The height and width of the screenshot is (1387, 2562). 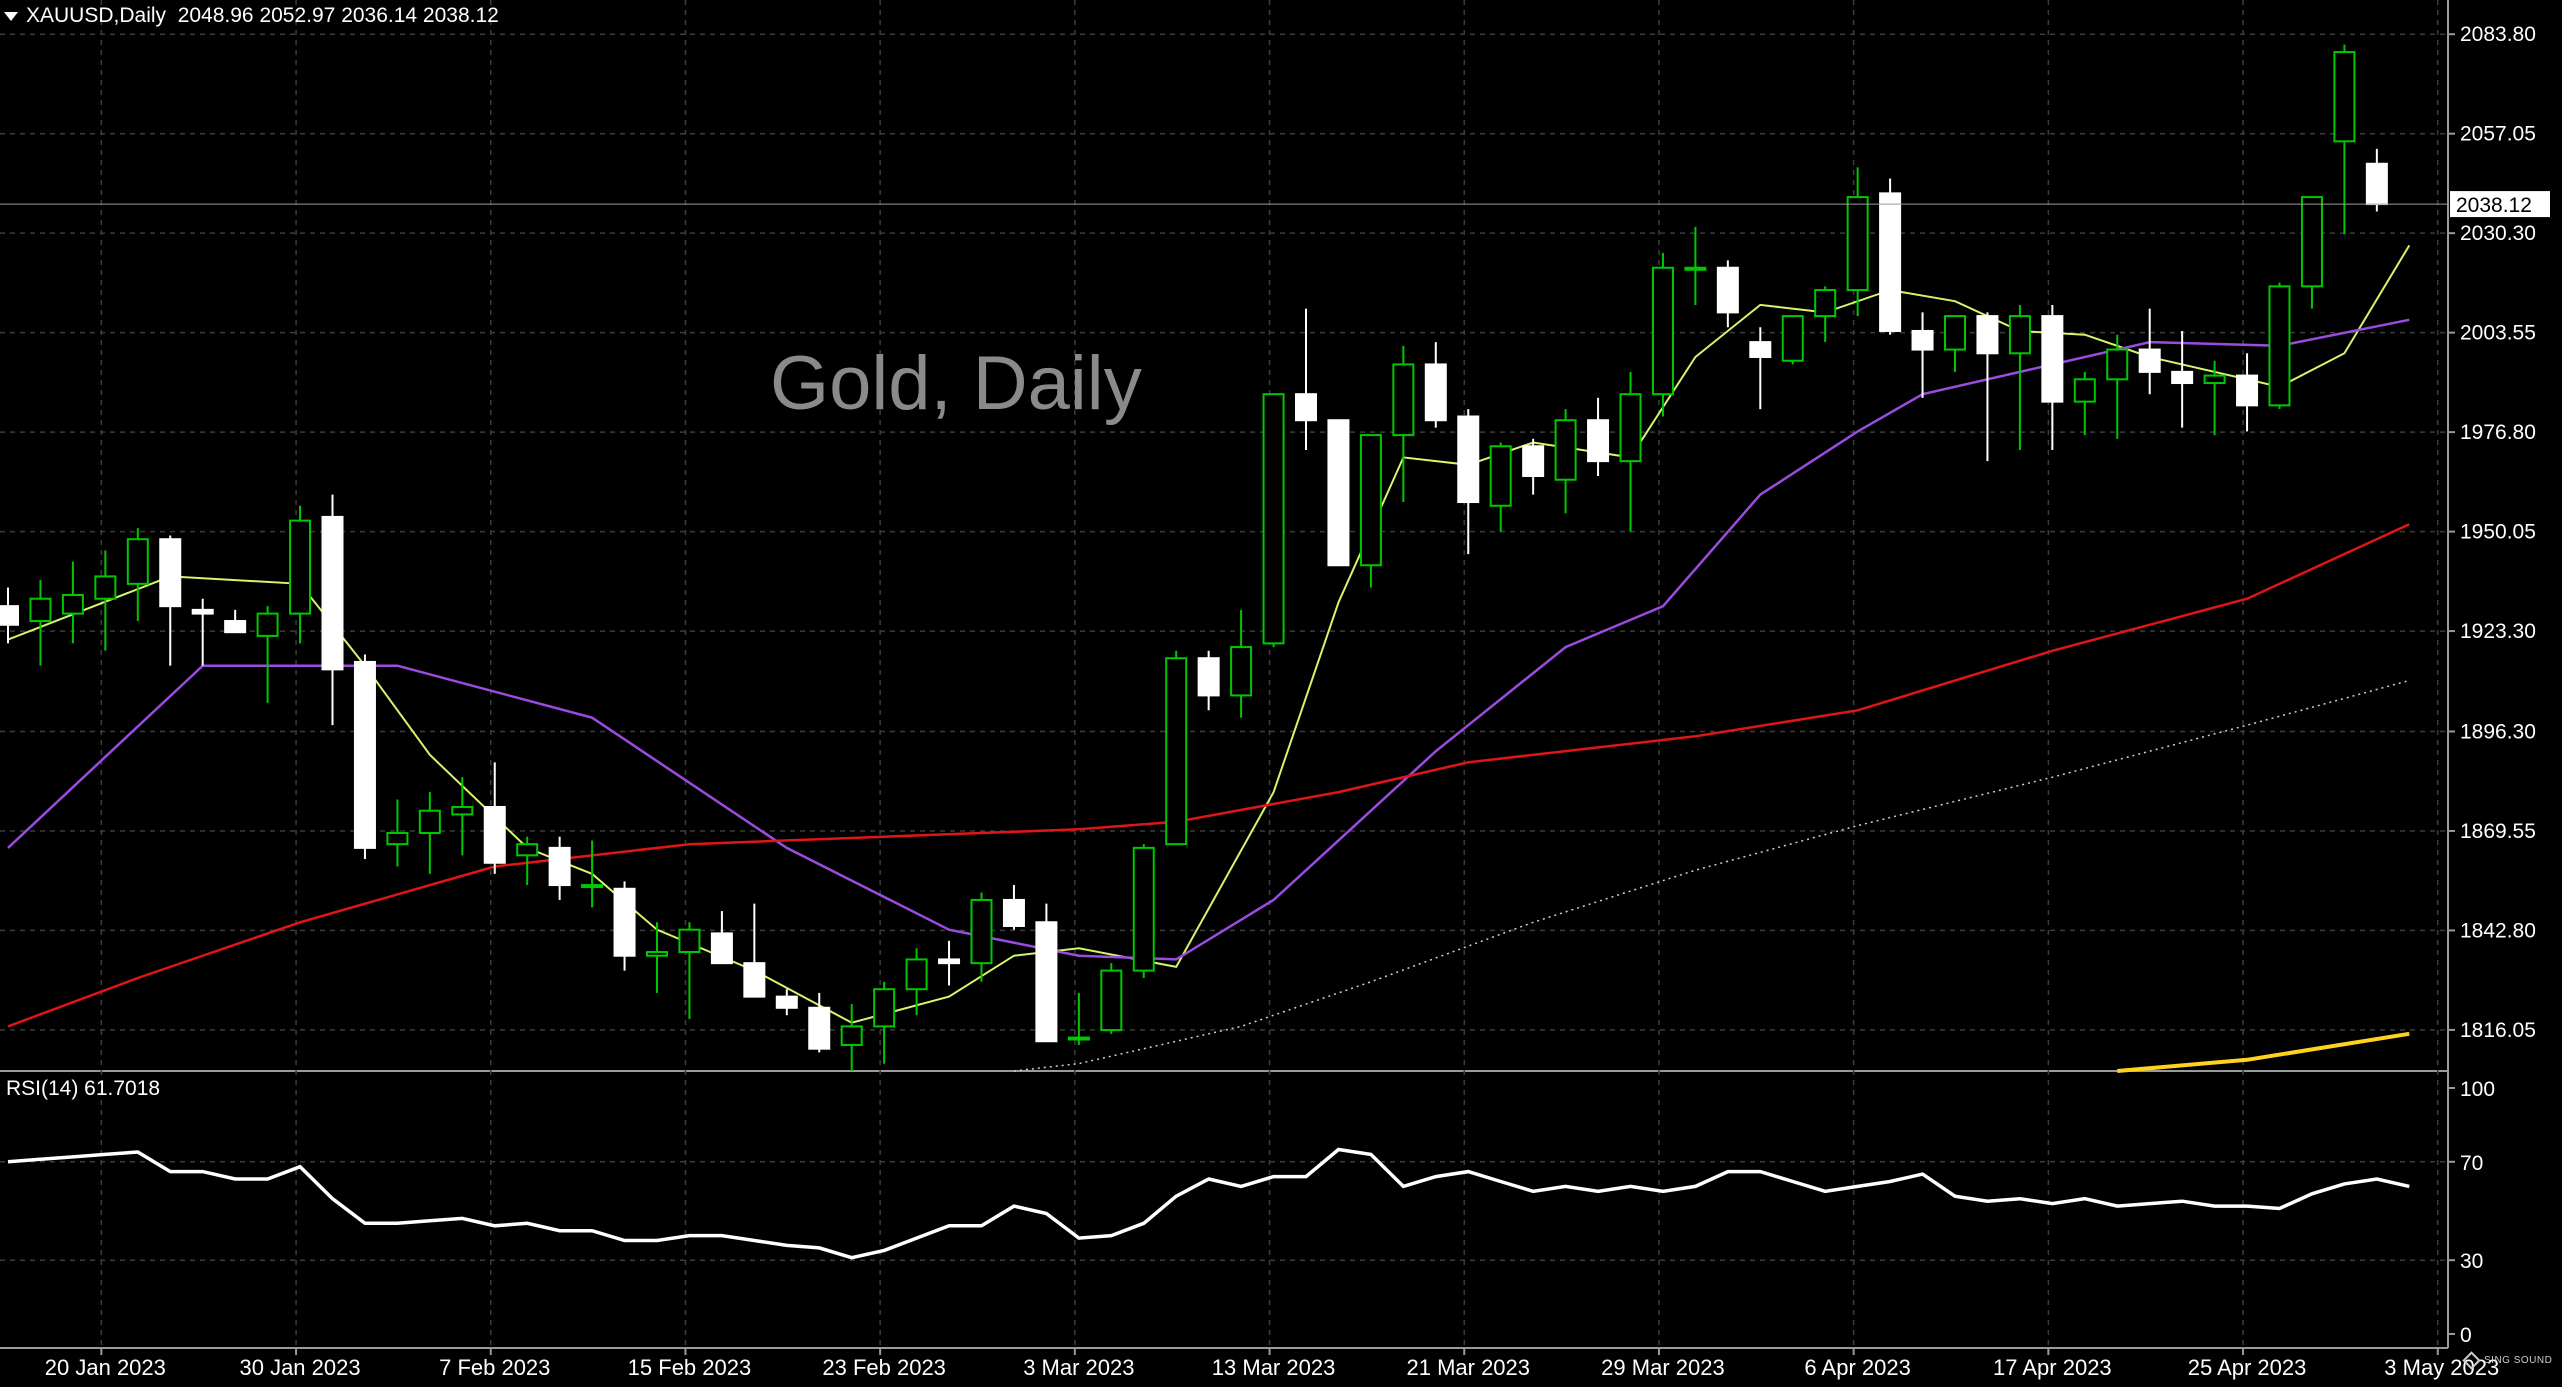 What do you see at coordinates (2518, 1361) in the screenshot?
I see `logo-text: SING SOUND` at bounding box center [2518, 1361].